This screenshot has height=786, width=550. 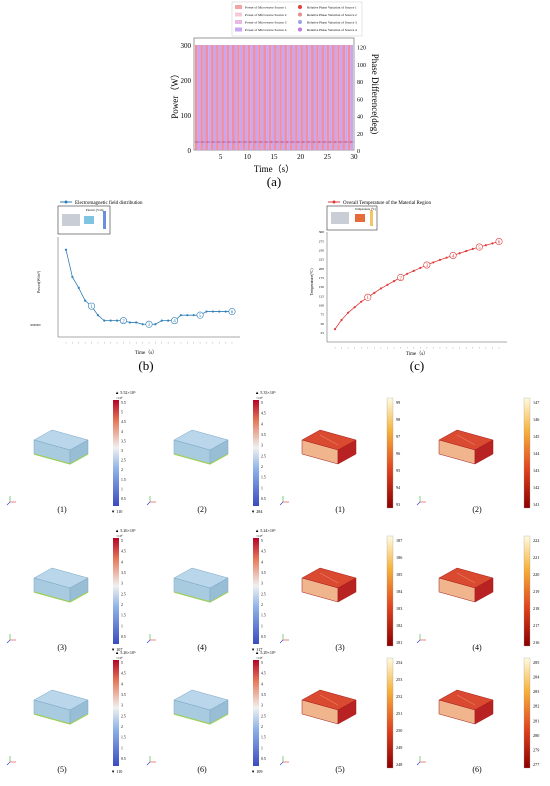 I want to click on chart-c-inset-title: Temperature (°C), so click(x=365, y=209).